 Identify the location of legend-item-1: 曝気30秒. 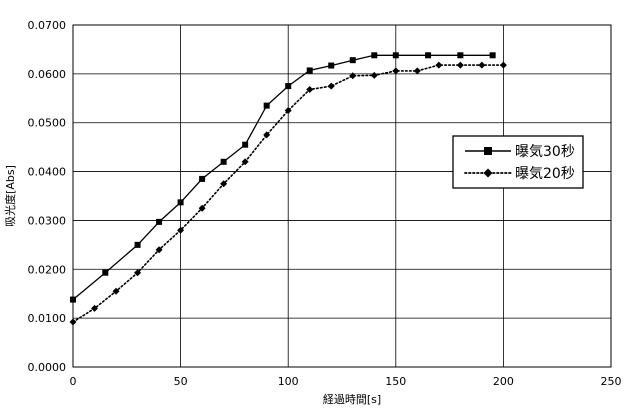
(520, 152).